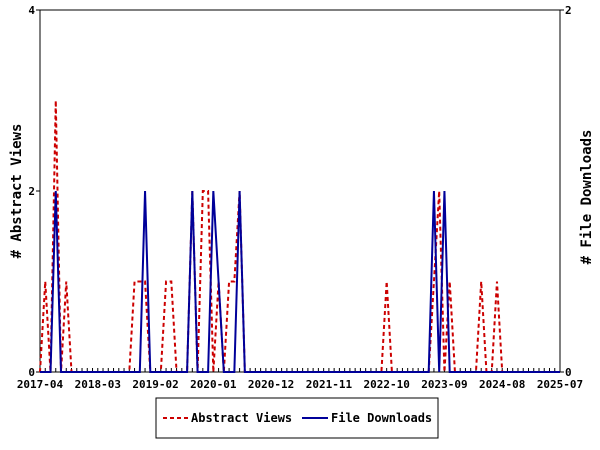 This screenshot has width=600, height=450. I want to click on legend: Abstract Views File Downloads, so click(297, 418).